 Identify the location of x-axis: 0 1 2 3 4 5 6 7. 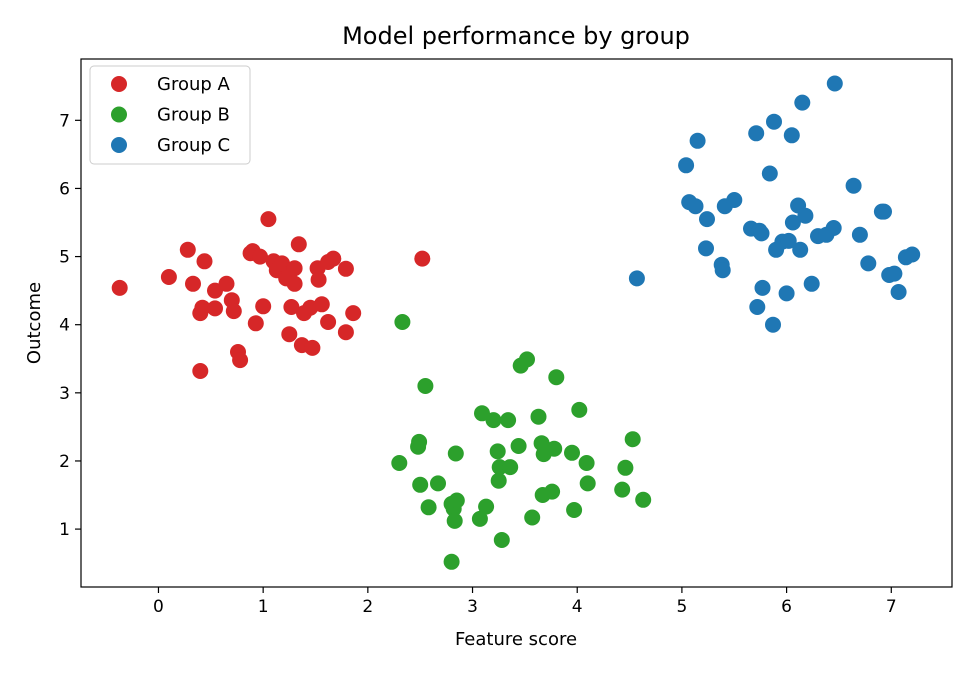
(525, 602).